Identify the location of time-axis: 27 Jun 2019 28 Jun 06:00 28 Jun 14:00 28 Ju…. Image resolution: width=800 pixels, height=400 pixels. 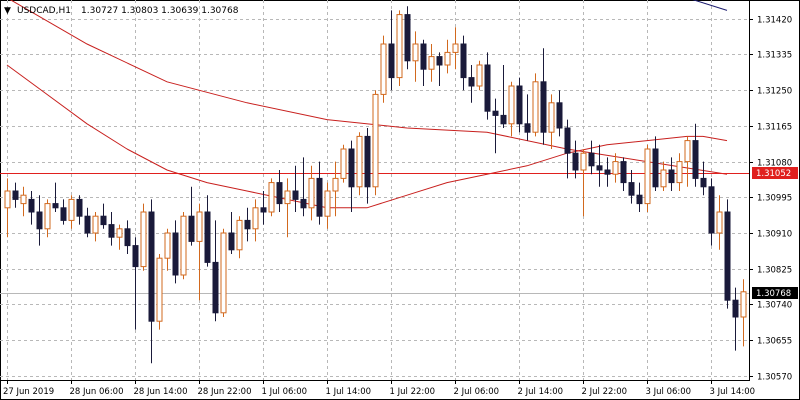
(379, 388).